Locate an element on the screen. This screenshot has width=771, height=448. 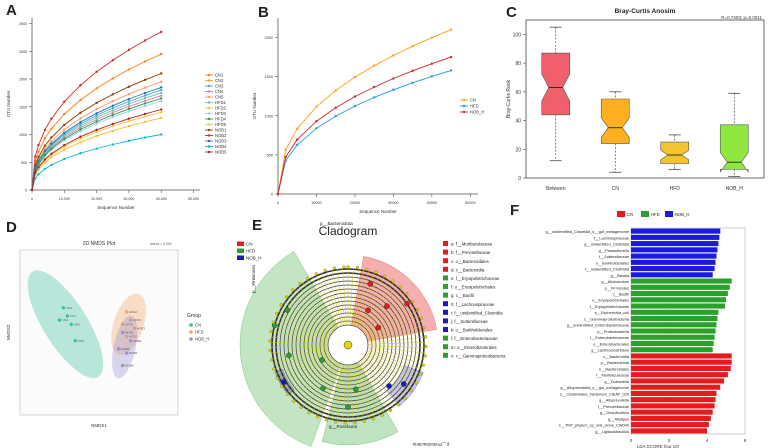
biomarker-node is located at coordinates (389, 386).